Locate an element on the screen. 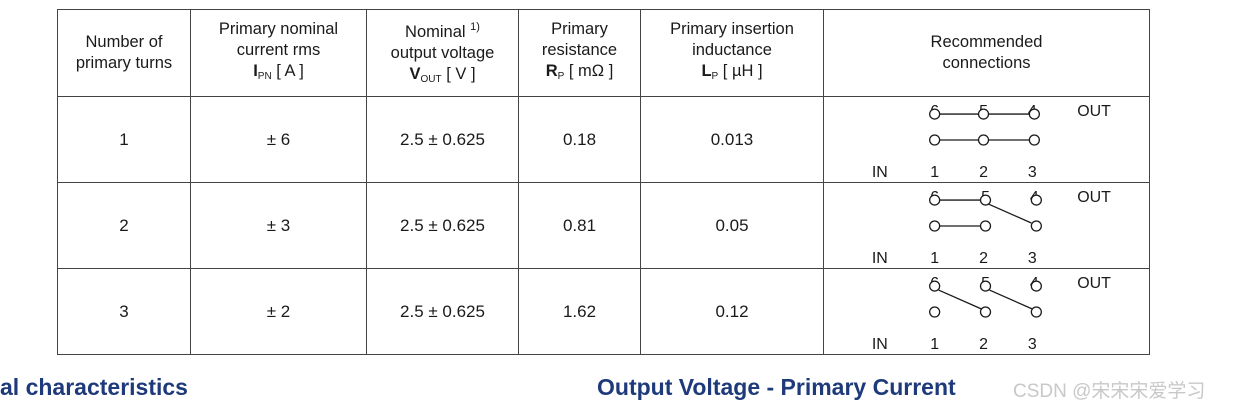 The width and height of the screenshot is (1258, 411). cell-current: ± 3 is located at coordinates (278, 225).